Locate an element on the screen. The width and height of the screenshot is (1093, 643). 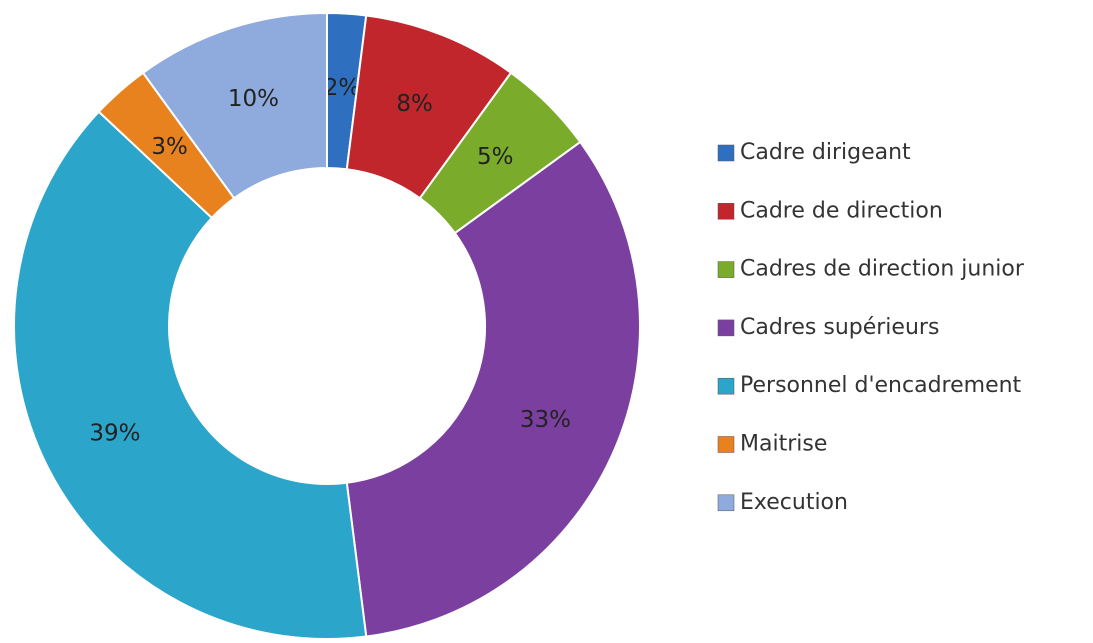
legend-label: Execution is located at coordinates (794, 502).